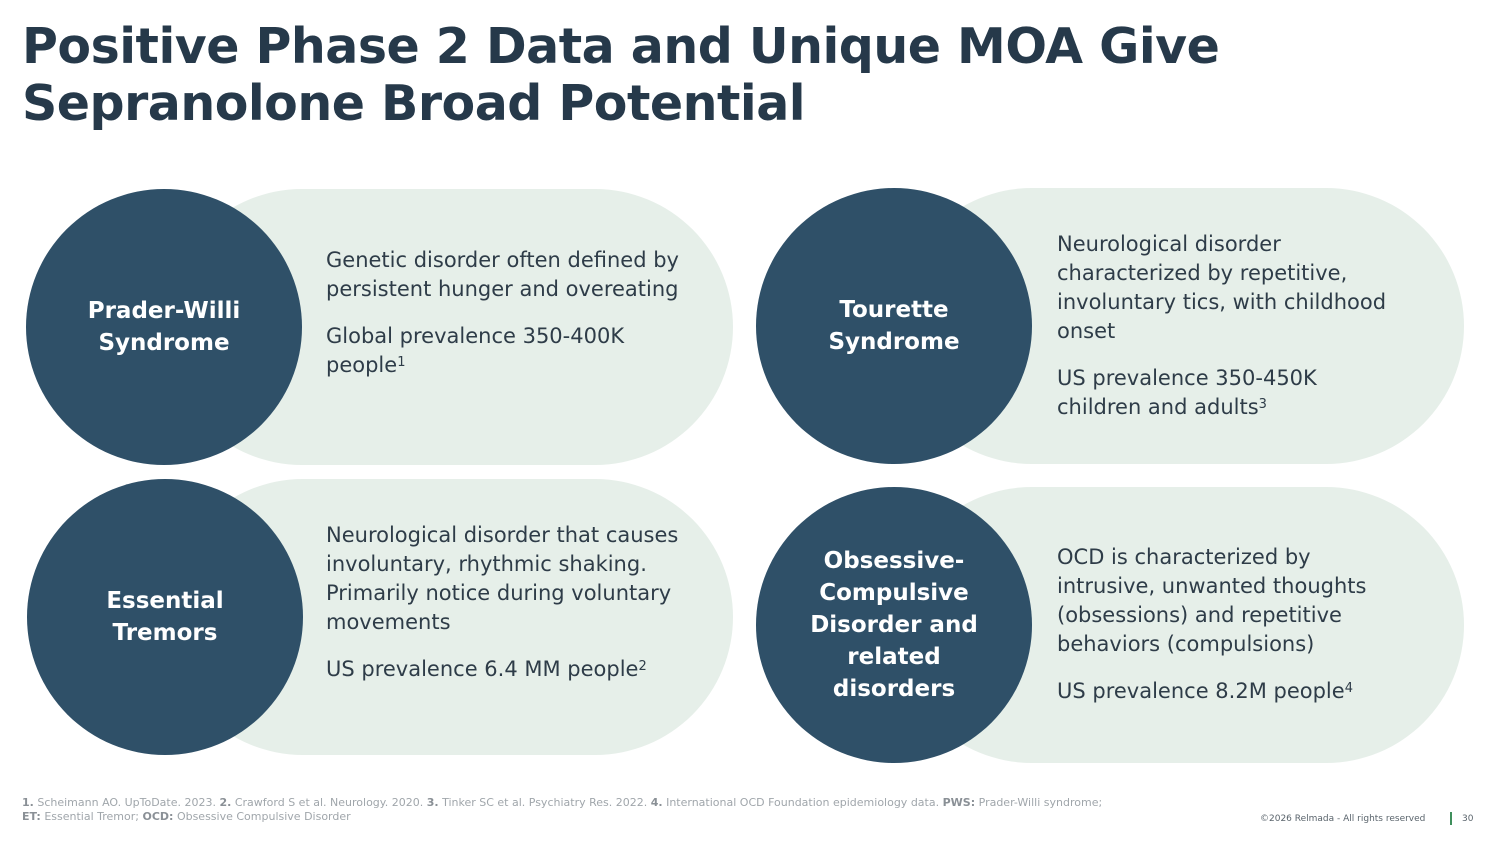  I want to click on indication-prevalence: Global prevalence 350-400K people, so click(475, 350).